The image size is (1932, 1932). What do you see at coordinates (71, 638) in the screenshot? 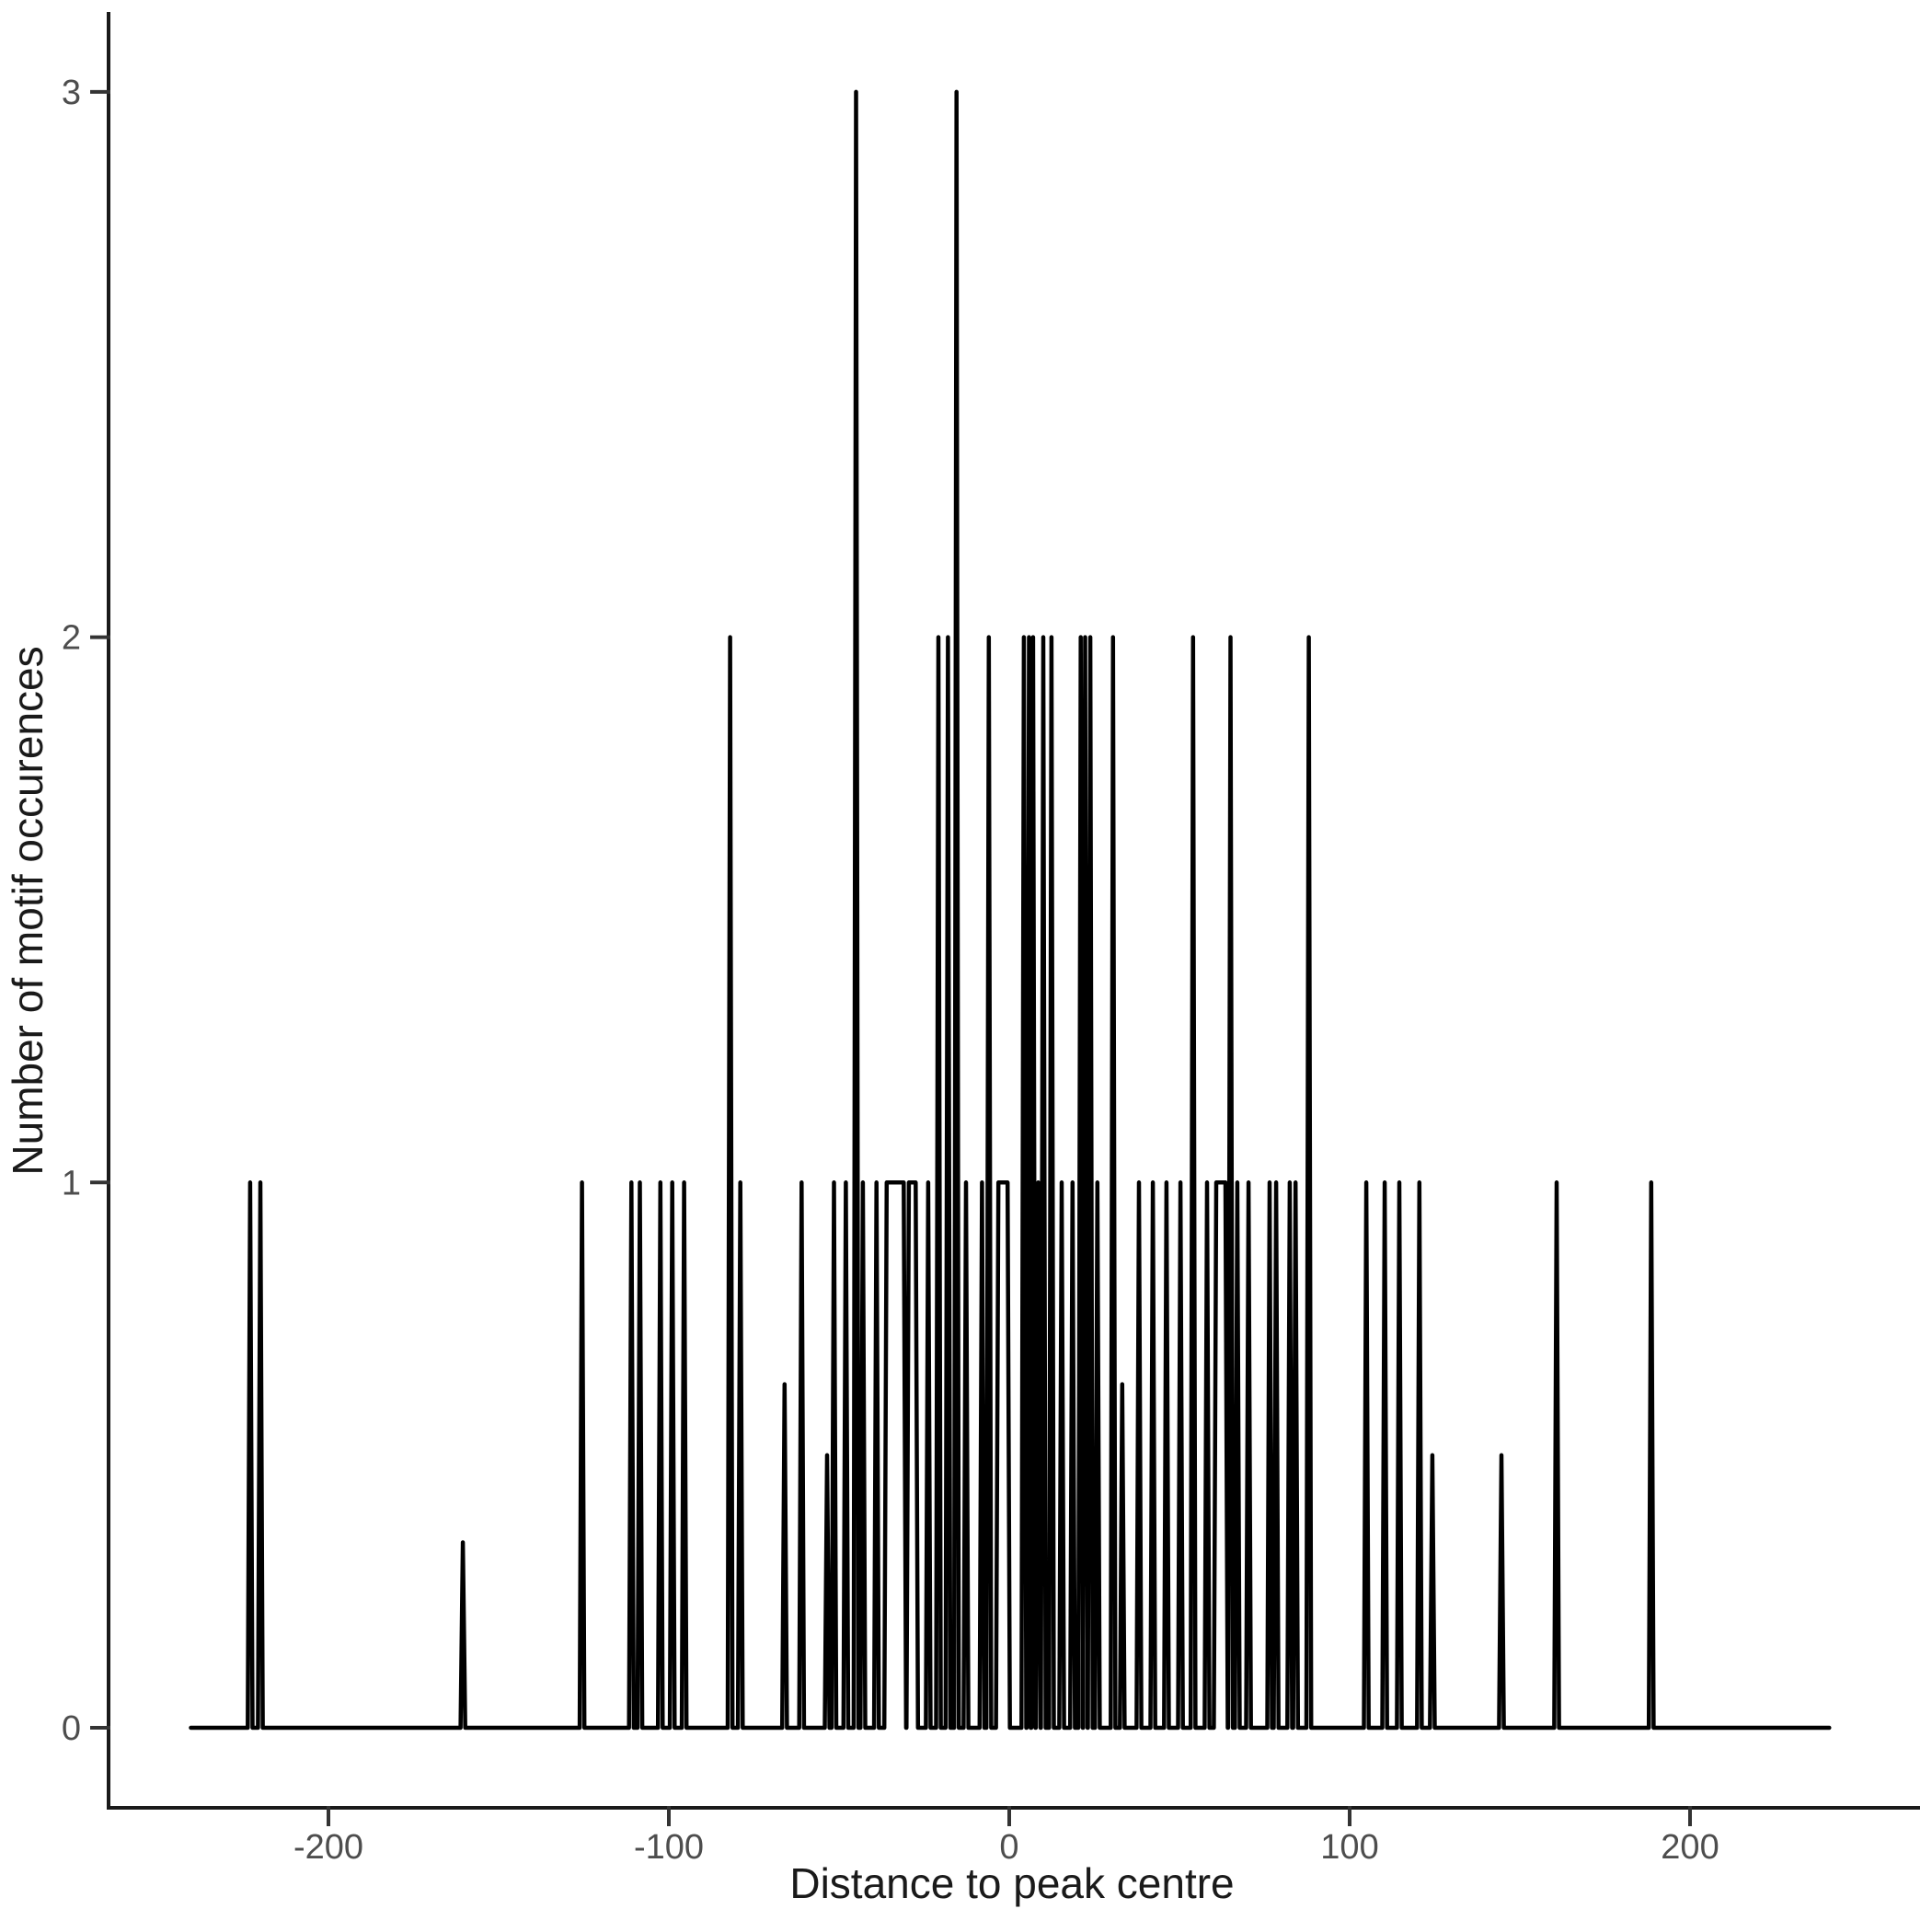
I see `y-tick-label: 2` at bounding box center [71, 638].